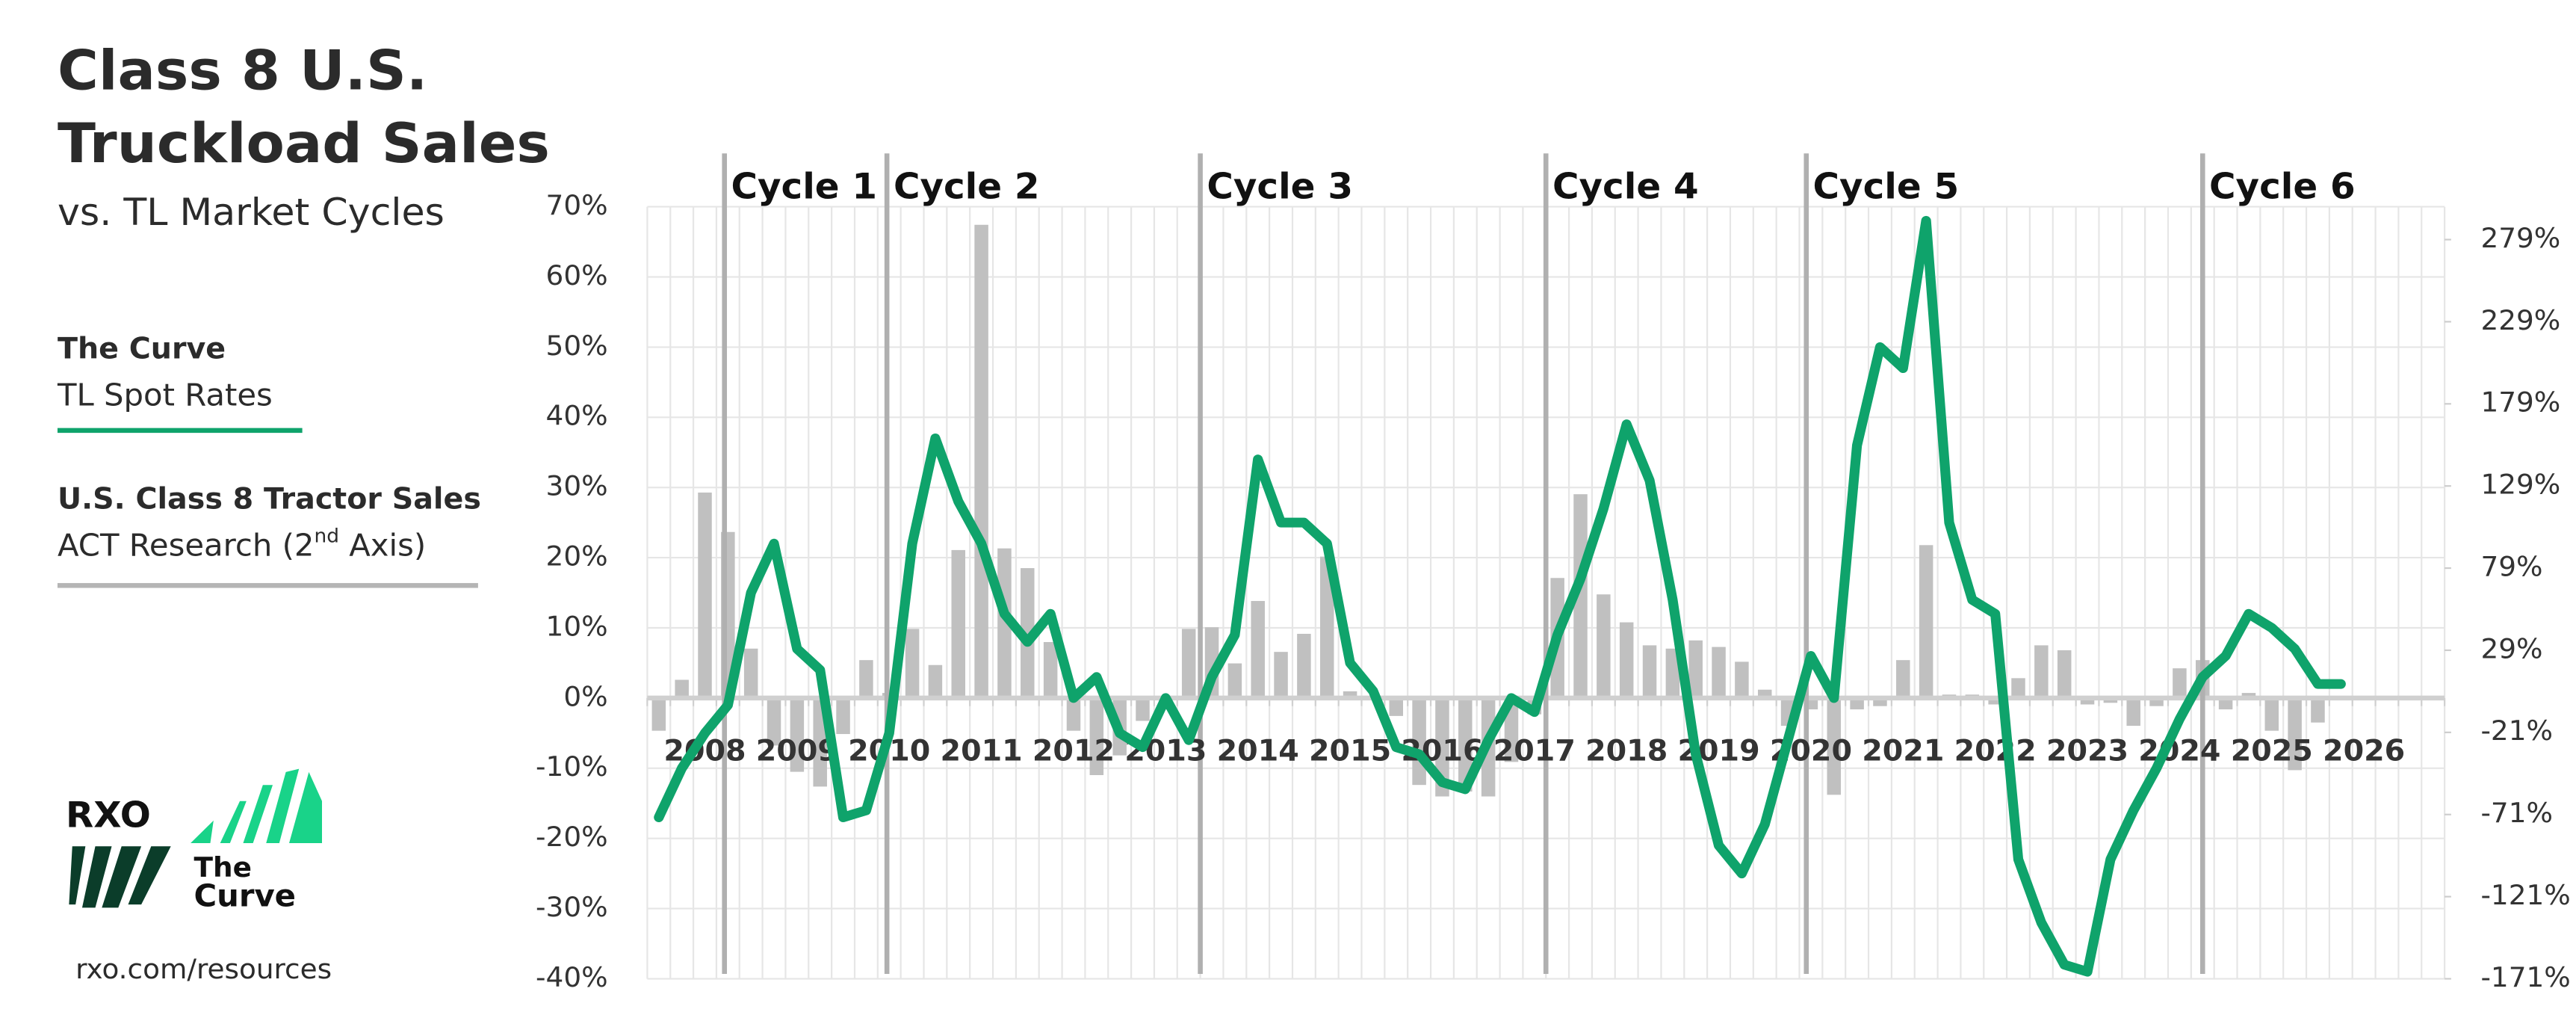  I want to click on logo-text: RXO, so click(108, 815).